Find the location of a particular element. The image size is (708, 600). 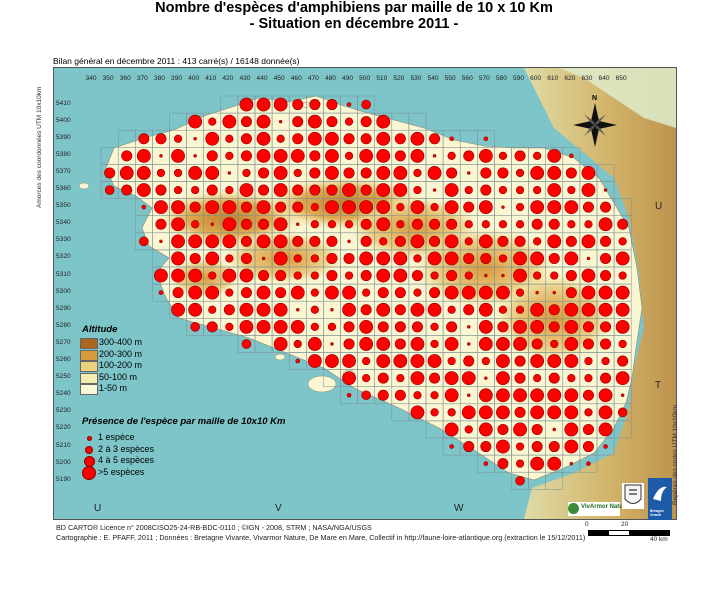

x-tick-label: 630 is located at coordinates (587, 78).